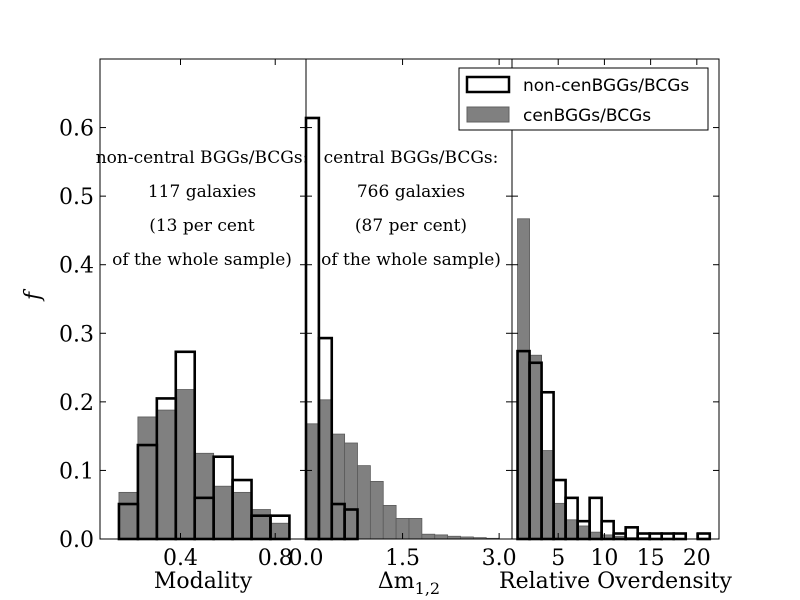  I want to click on annotation-delta-m12-0: central BGGs/BCGs:, so click(411, 158).